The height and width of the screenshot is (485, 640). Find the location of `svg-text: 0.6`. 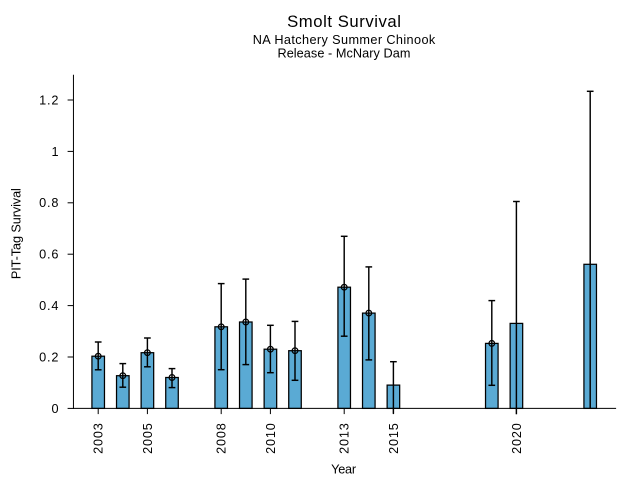

svg-text: 0.6 is located at coordinates (49, 255).